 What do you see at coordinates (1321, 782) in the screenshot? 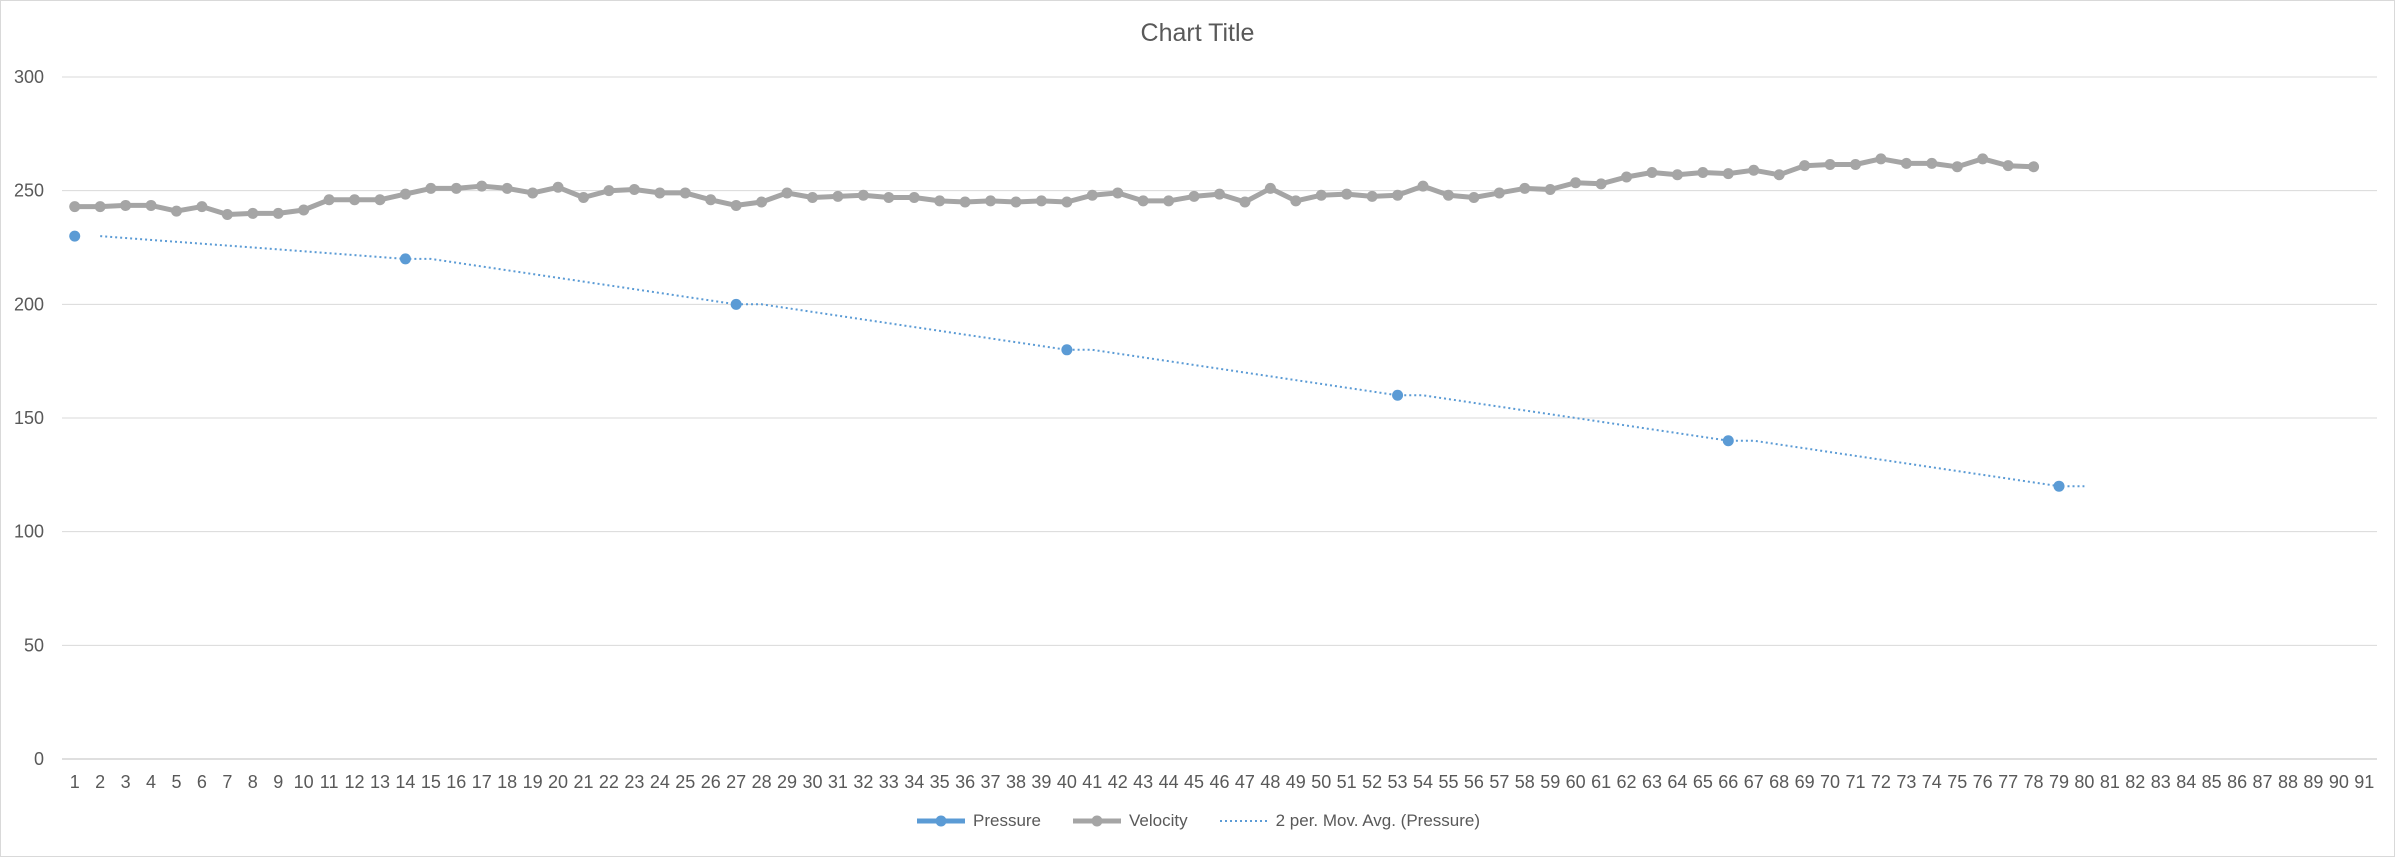
I see `x-tick-label: 50` at bounding box center [1321, 782].